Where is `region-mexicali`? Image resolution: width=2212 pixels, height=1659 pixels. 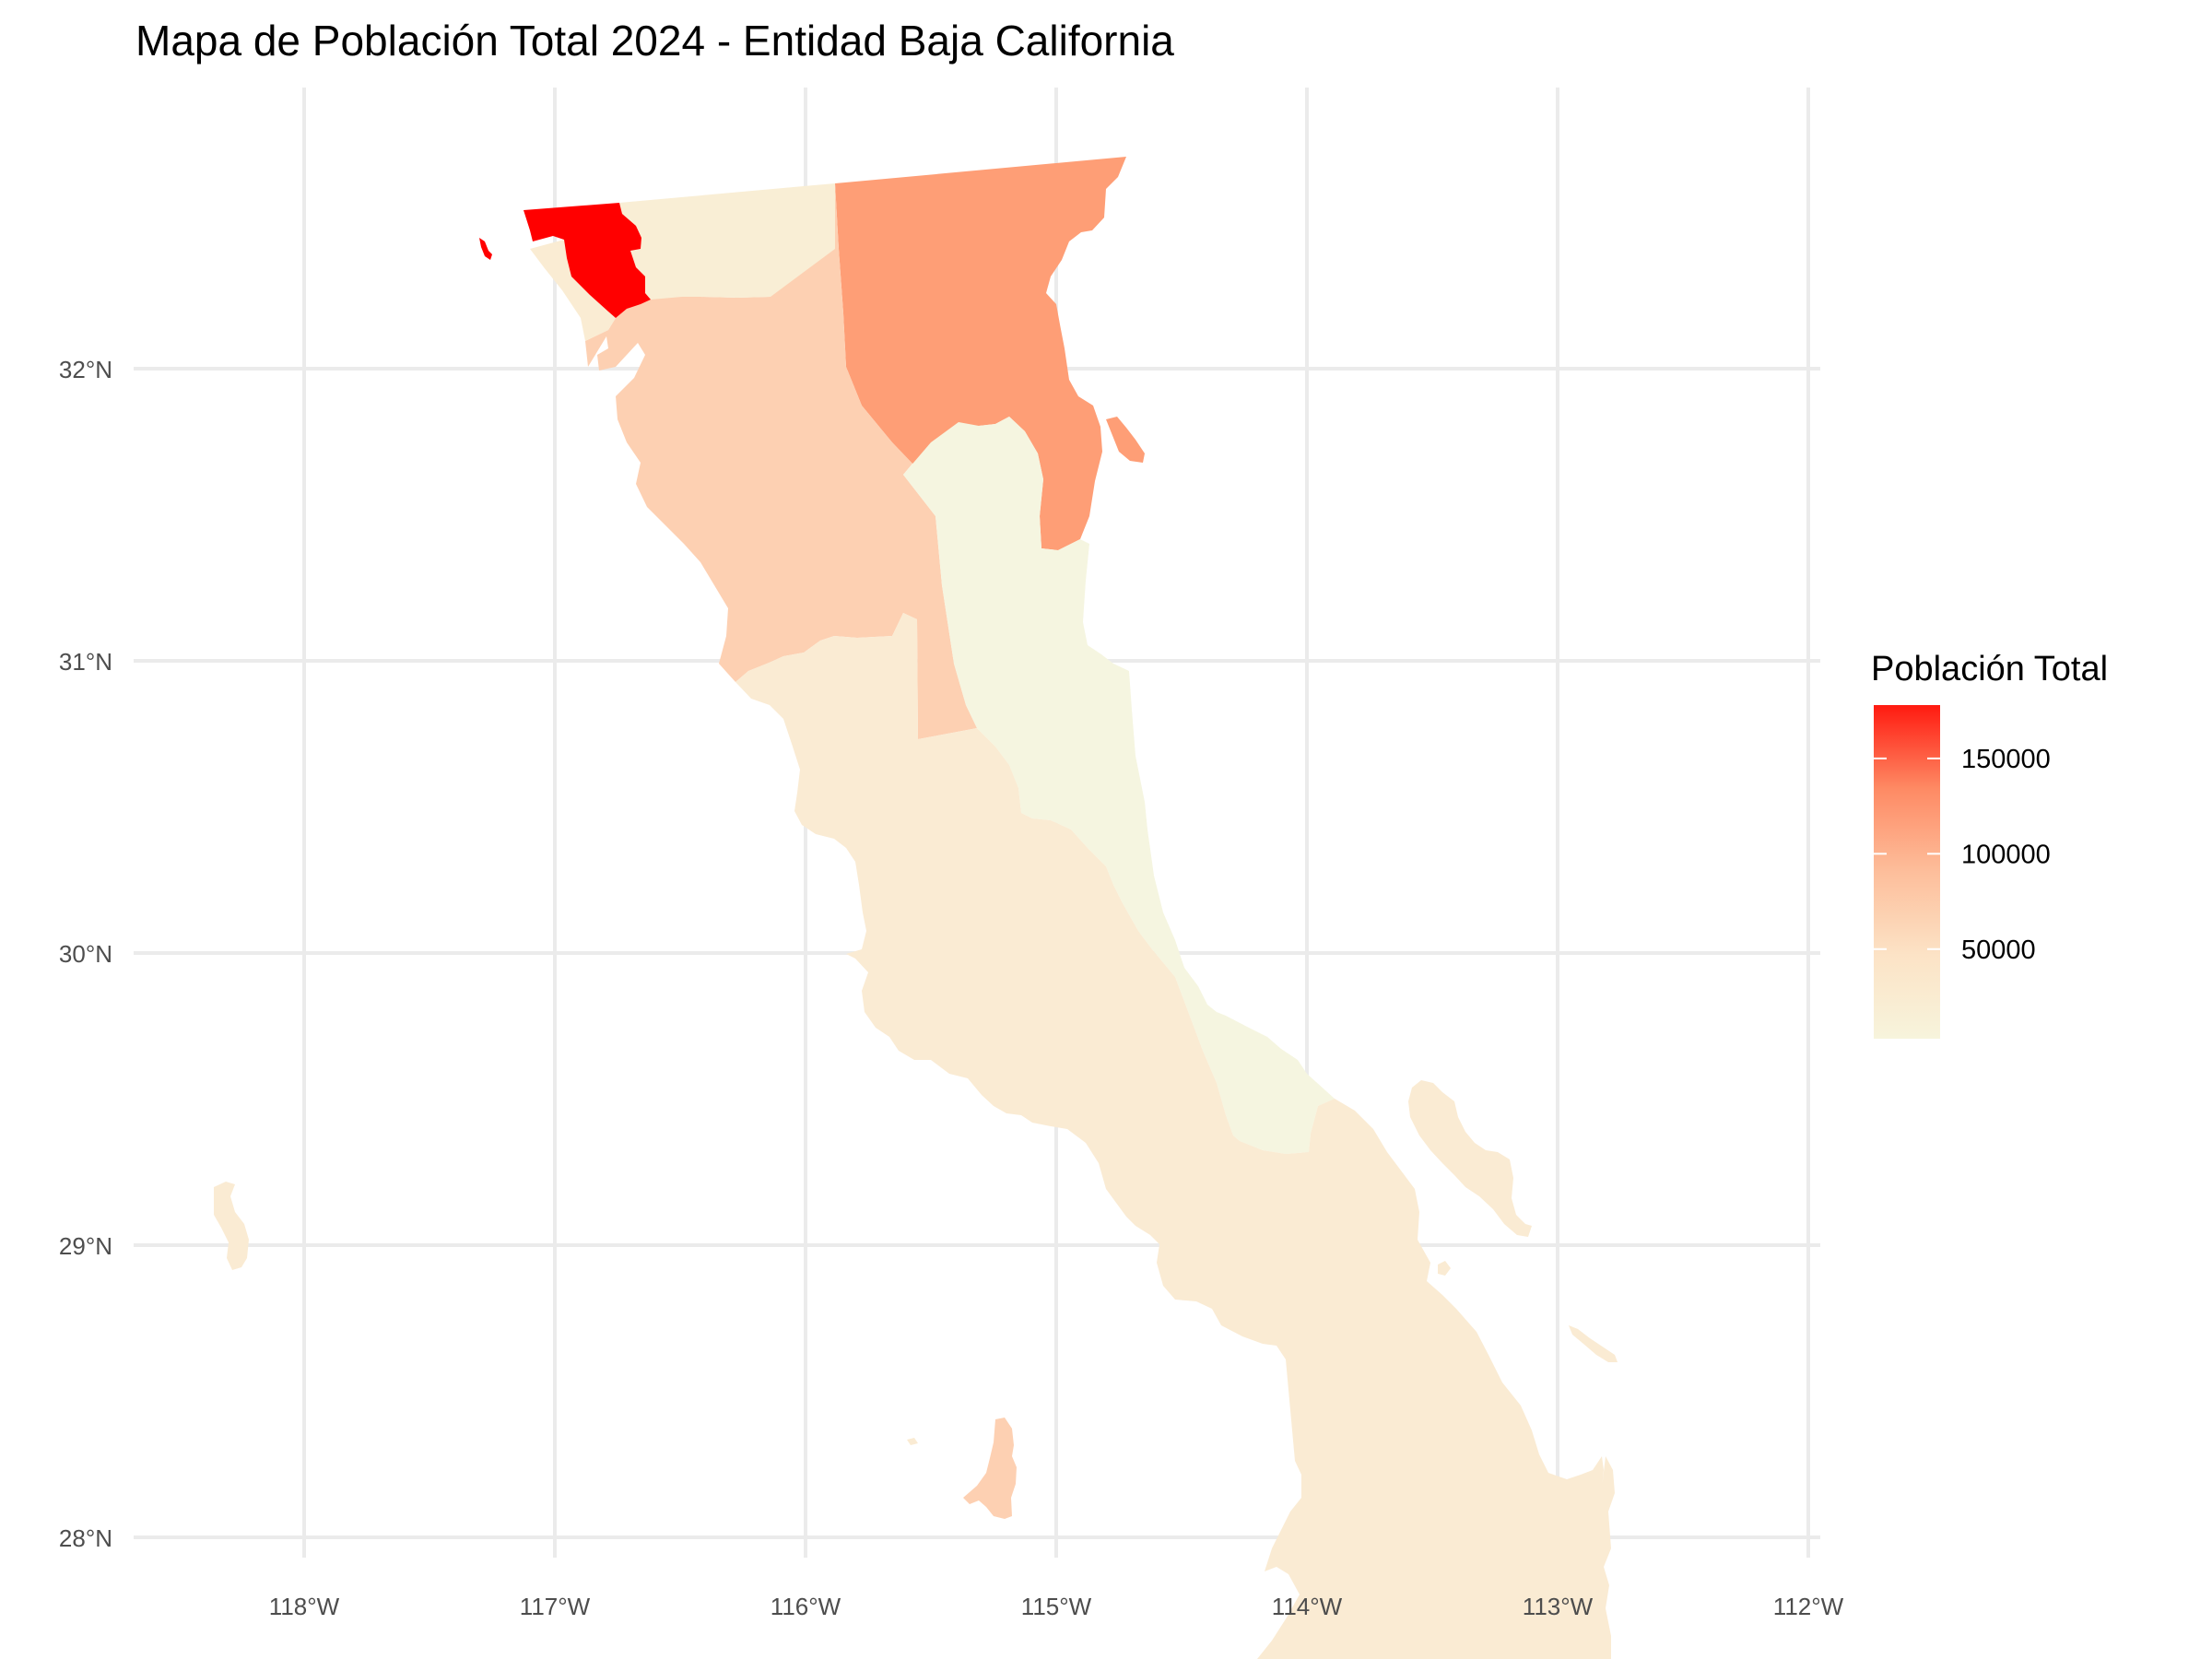 region-mexicali is located at coordinates (980, 353).